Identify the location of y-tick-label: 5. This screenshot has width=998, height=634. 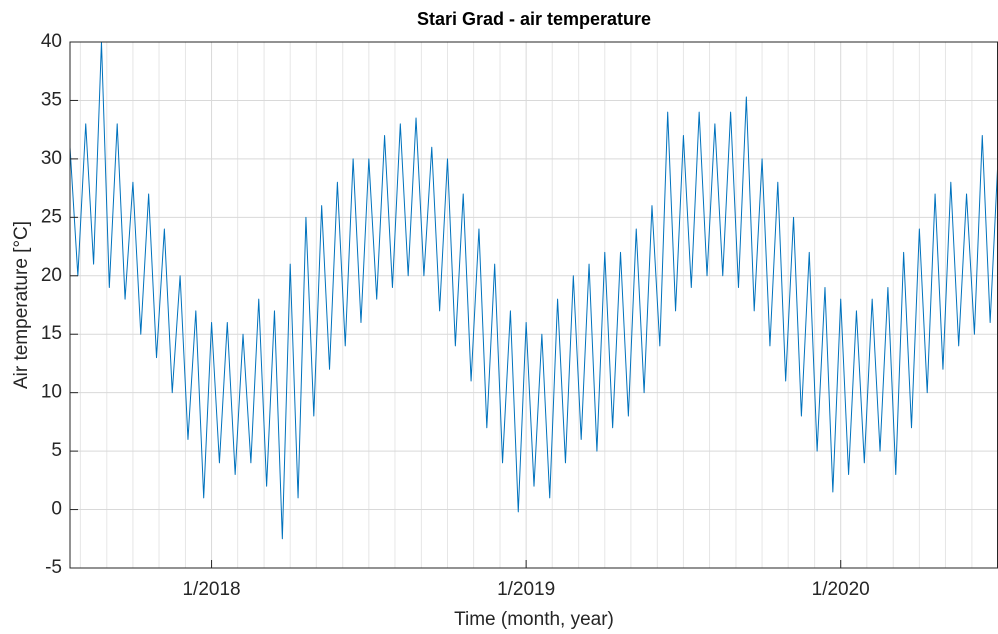
(56, 450).